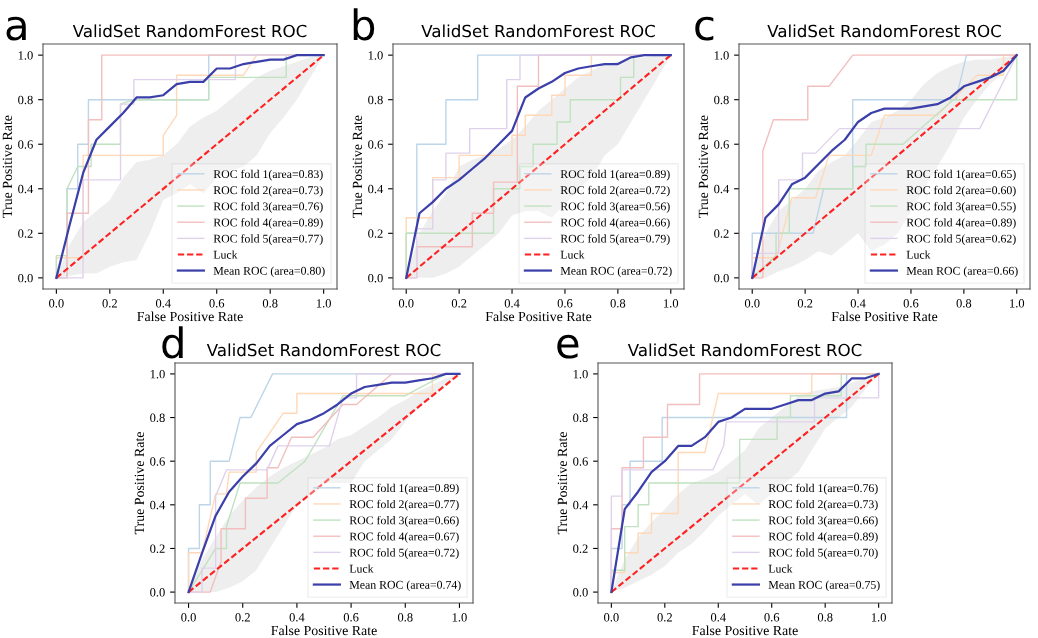 This screenshot has width=1038, height=638. What do you see at coordinates (823, 489) in the screenshot?
I see `legend-label: ROC fold 1(area=0.76)` at bounding box center [823, 489].